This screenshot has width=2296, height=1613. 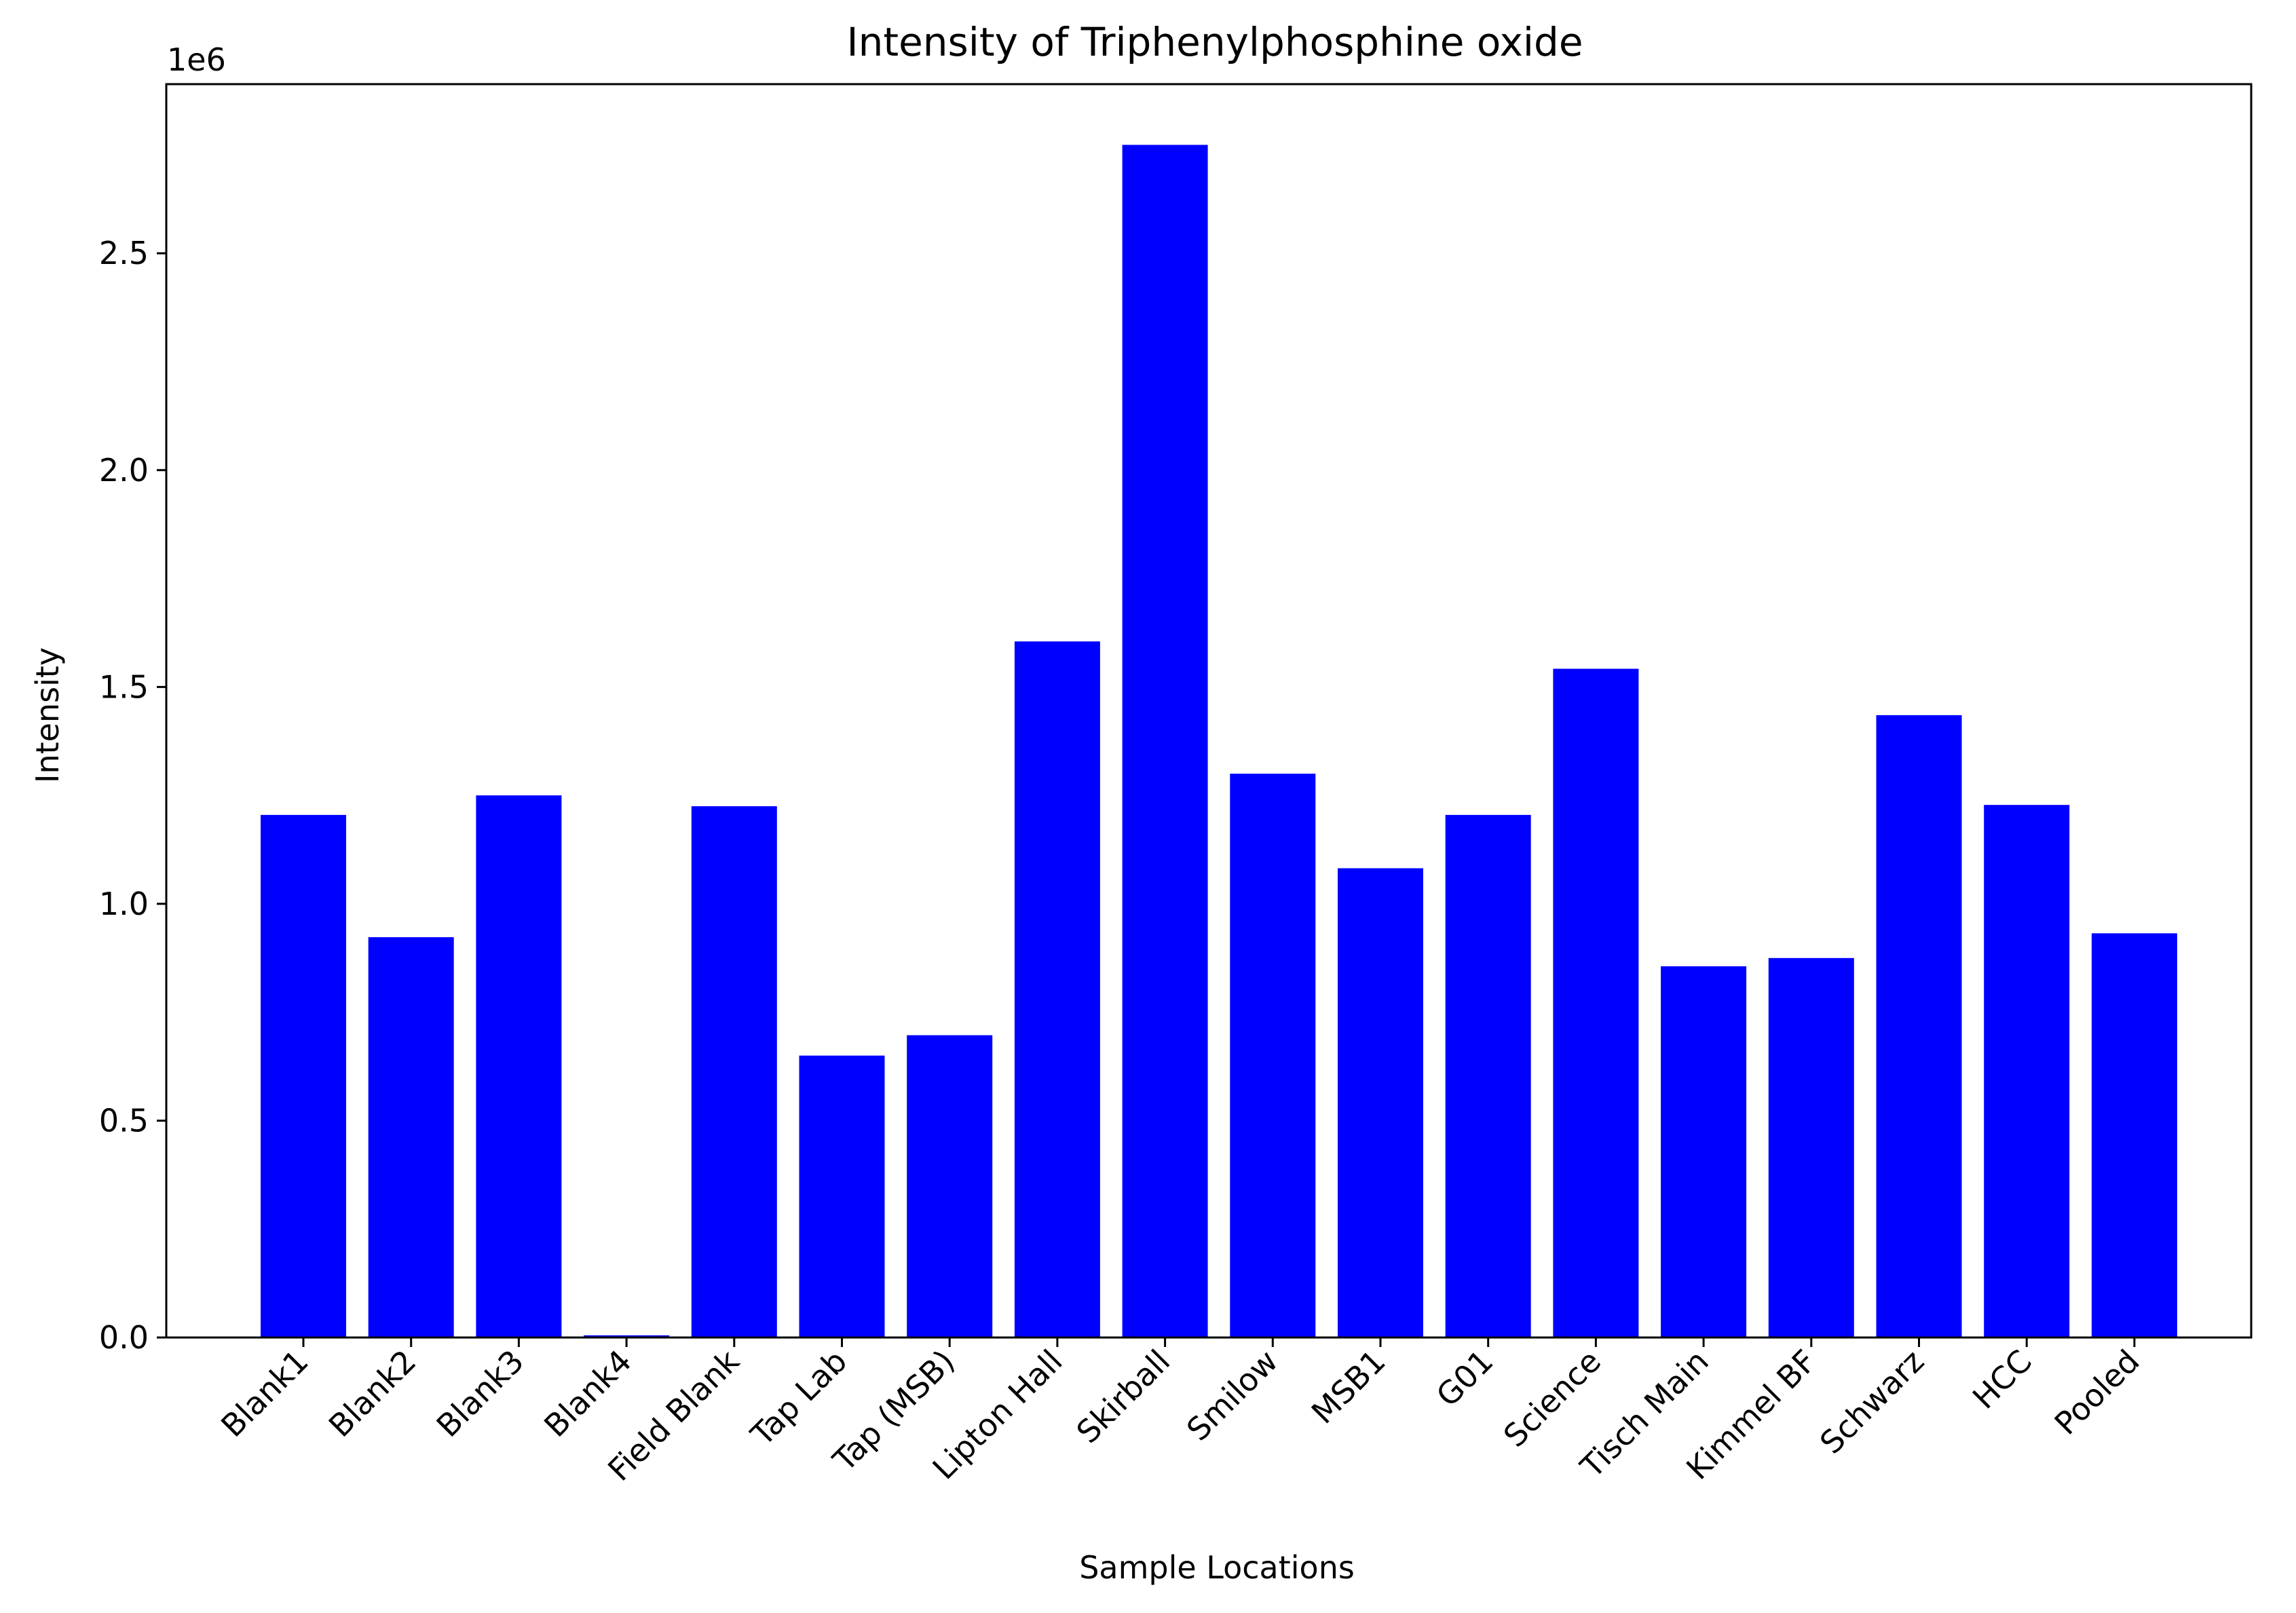 I want to click on y-axis-offset-label: 1e6, so click(x=196, y=59).